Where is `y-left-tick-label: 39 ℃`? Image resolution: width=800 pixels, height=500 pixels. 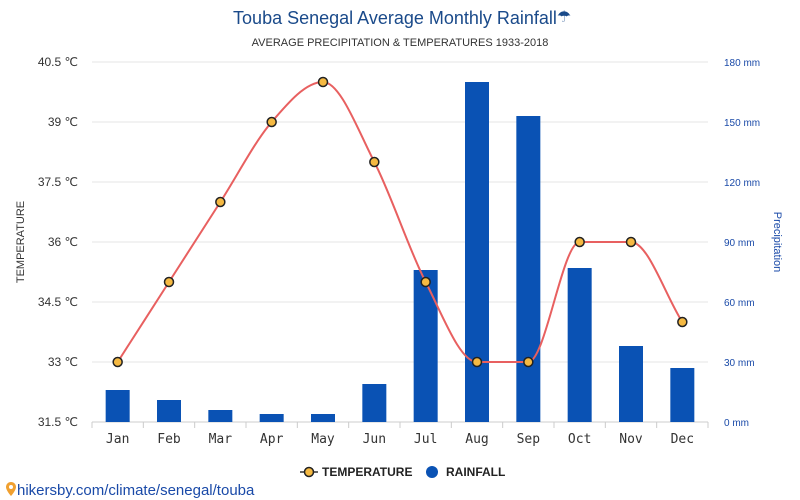
y-left-tick-label: 39 ℃ is located at coordinates (63, 122).